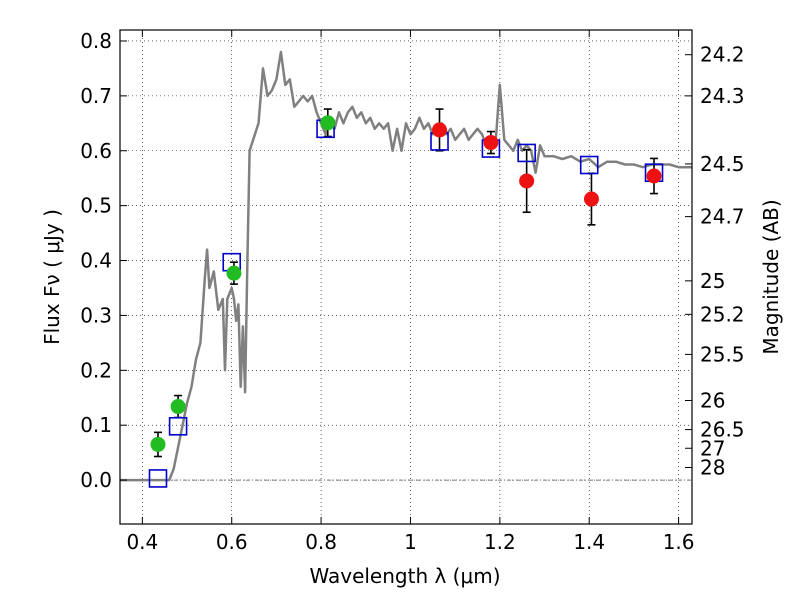 The image size is (800, 600). I want to click on x-axis-label: Wavelength λ (μm), so click(404, 576).